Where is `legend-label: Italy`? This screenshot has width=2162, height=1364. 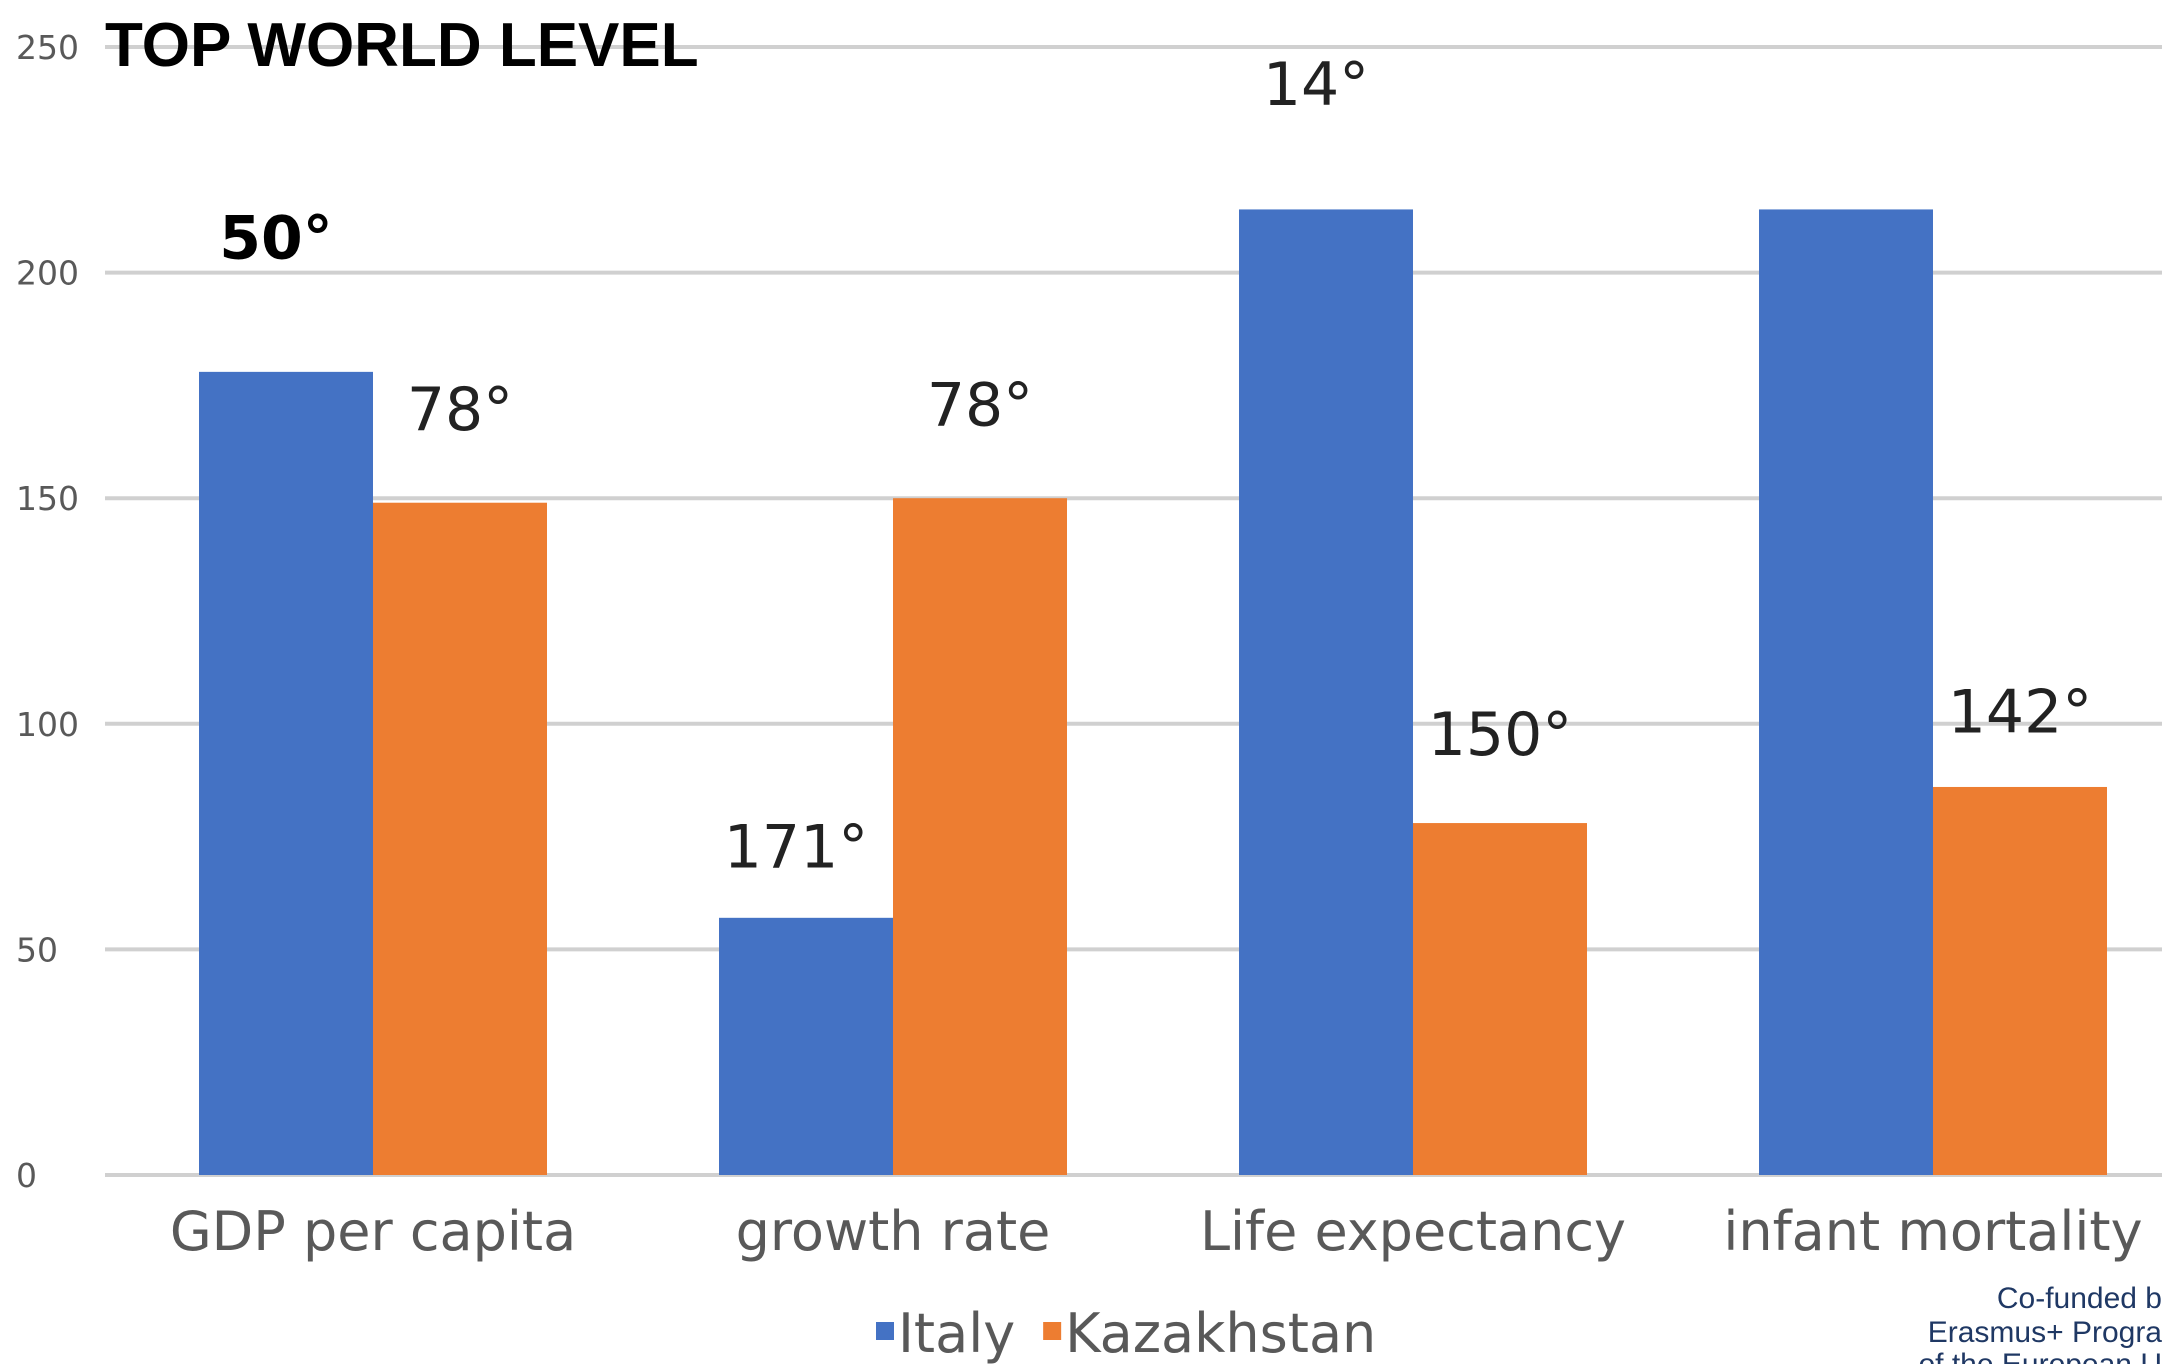
legend-label: Italy is located at coordinates (956, 1333).